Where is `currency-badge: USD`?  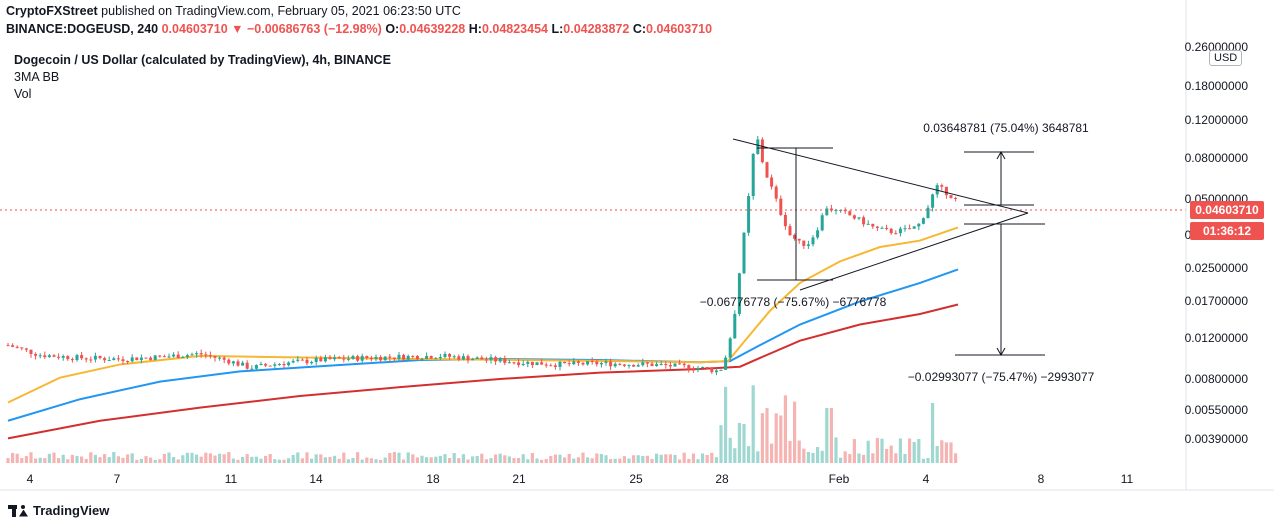
currency-badge: USD is located at coordinates (1226, 58).